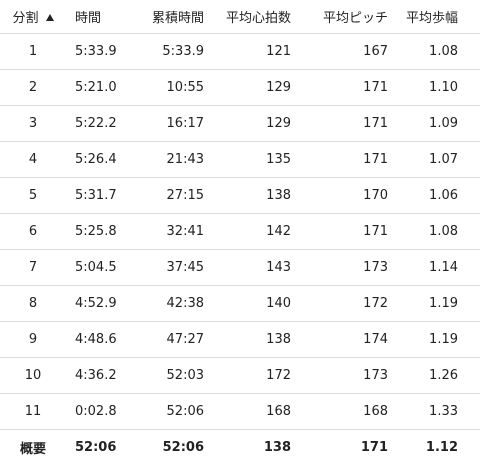  I want to click on column-header-avg-stride-label: 平均歩幅, so click(432, 18).